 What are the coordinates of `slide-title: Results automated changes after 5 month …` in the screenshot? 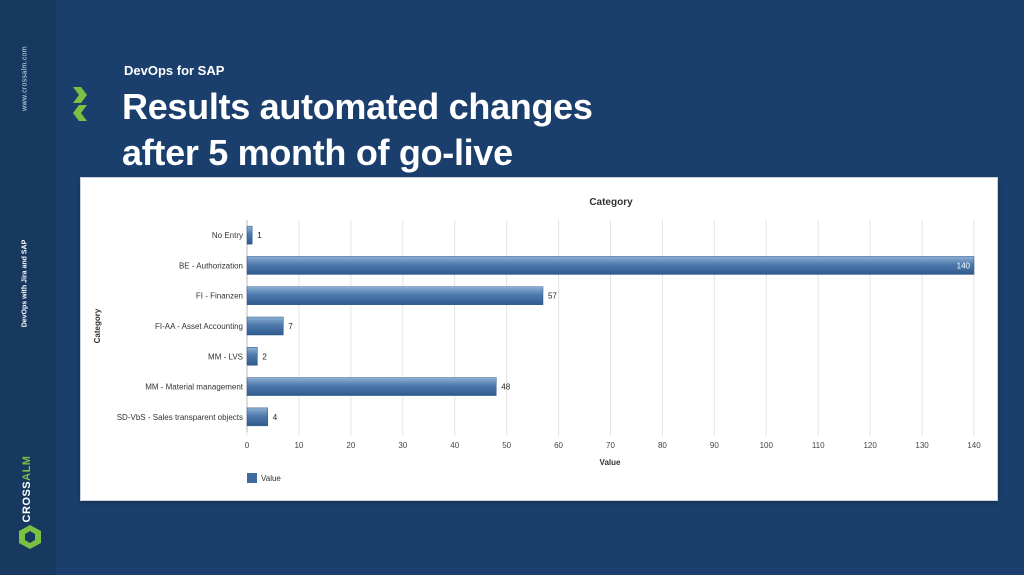 It's located at (402, 130).